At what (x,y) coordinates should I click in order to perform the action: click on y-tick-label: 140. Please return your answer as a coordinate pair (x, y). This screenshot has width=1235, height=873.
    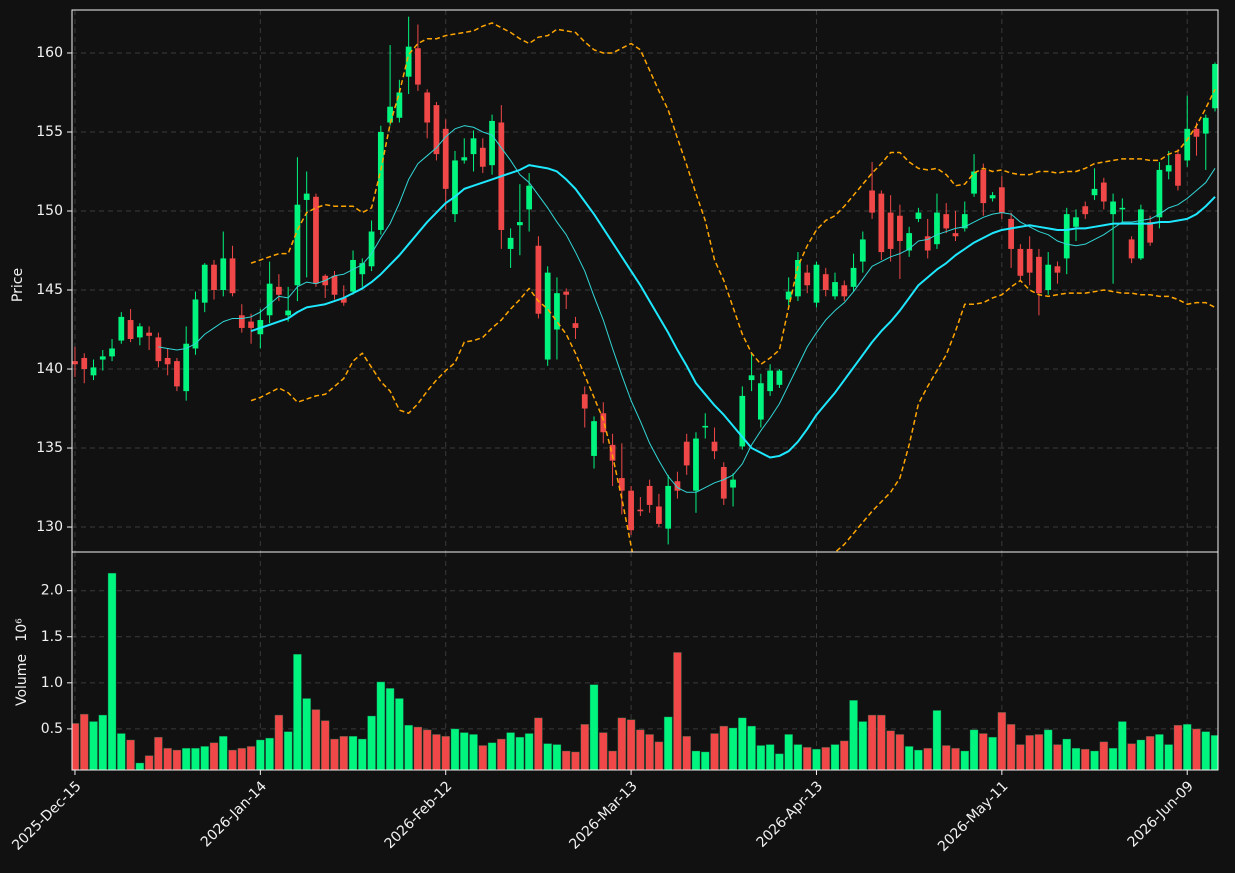
    Looking at the image, I should click on (49, 369).